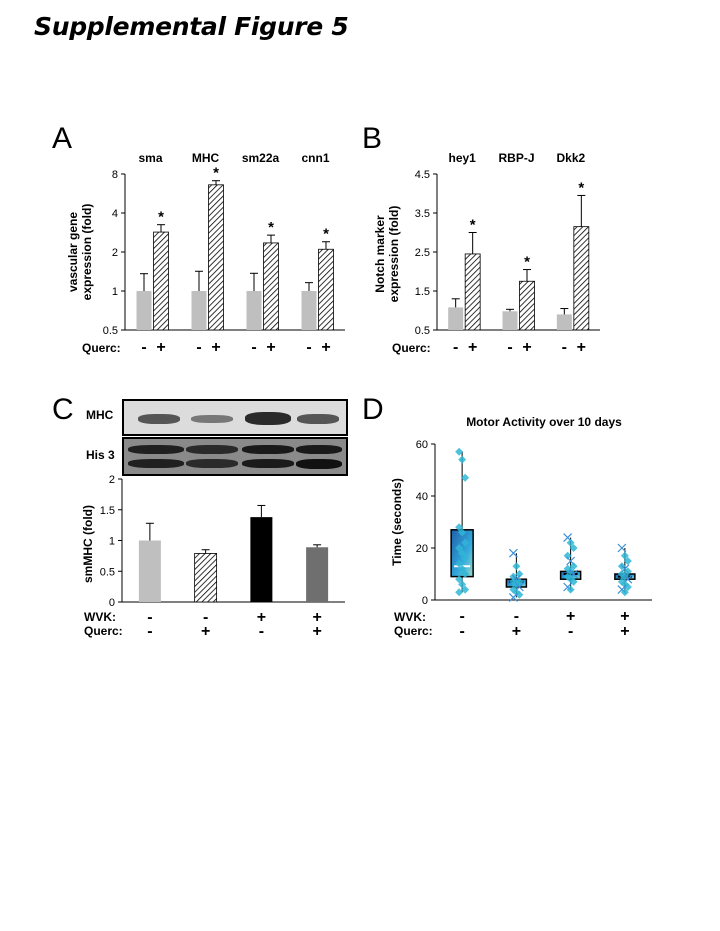 The width and height of the screenshot is (720, 931). What do you see at coordinates (115, 214) in the screenshot?
I see `y-tick-label: 4` at bounding box center [115, 214].